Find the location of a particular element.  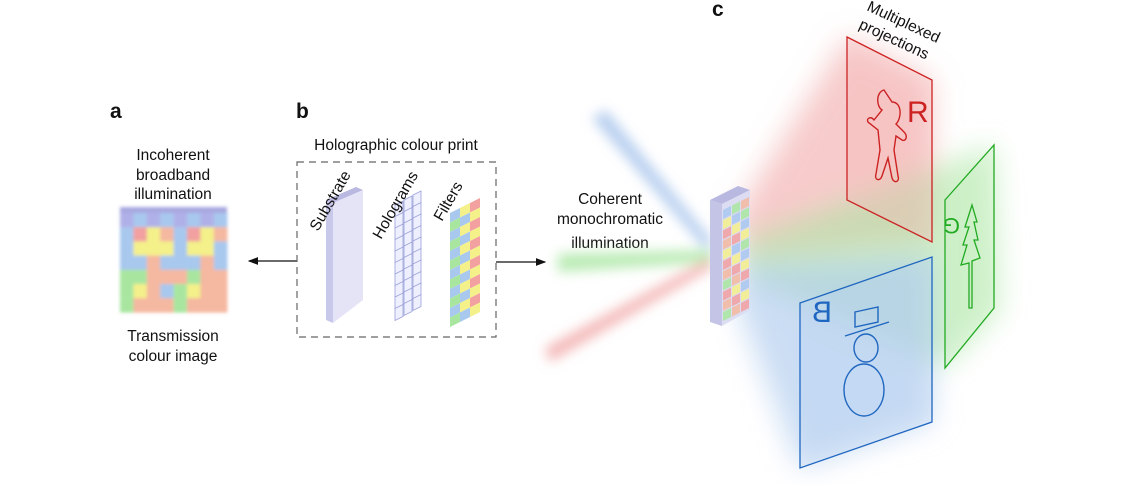

projection-green: G is located at coordinates (969, 256).